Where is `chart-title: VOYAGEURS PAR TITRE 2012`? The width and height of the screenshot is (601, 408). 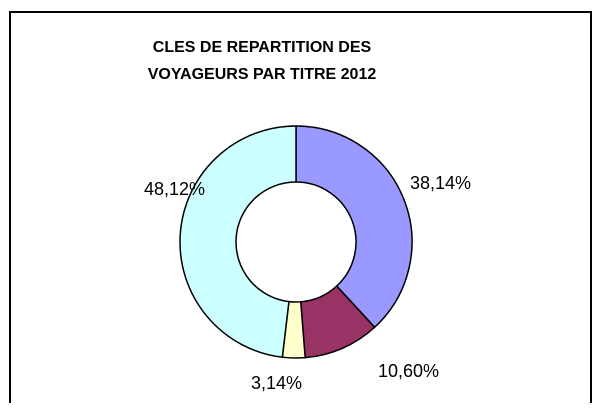 chart-title: VOYAGEURS PAR TITRE 2012 is located at coordinates (262, 74).